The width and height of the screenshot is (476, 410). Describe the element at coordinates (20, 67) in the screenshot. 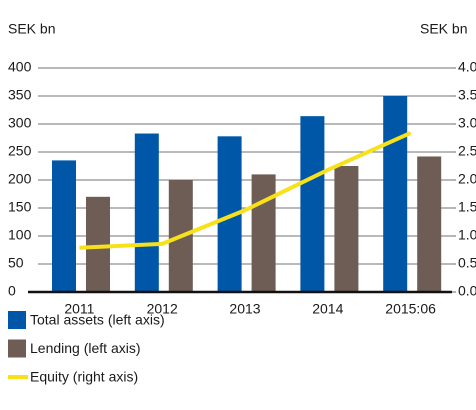

I see `y-tick-label: 400` at that location.